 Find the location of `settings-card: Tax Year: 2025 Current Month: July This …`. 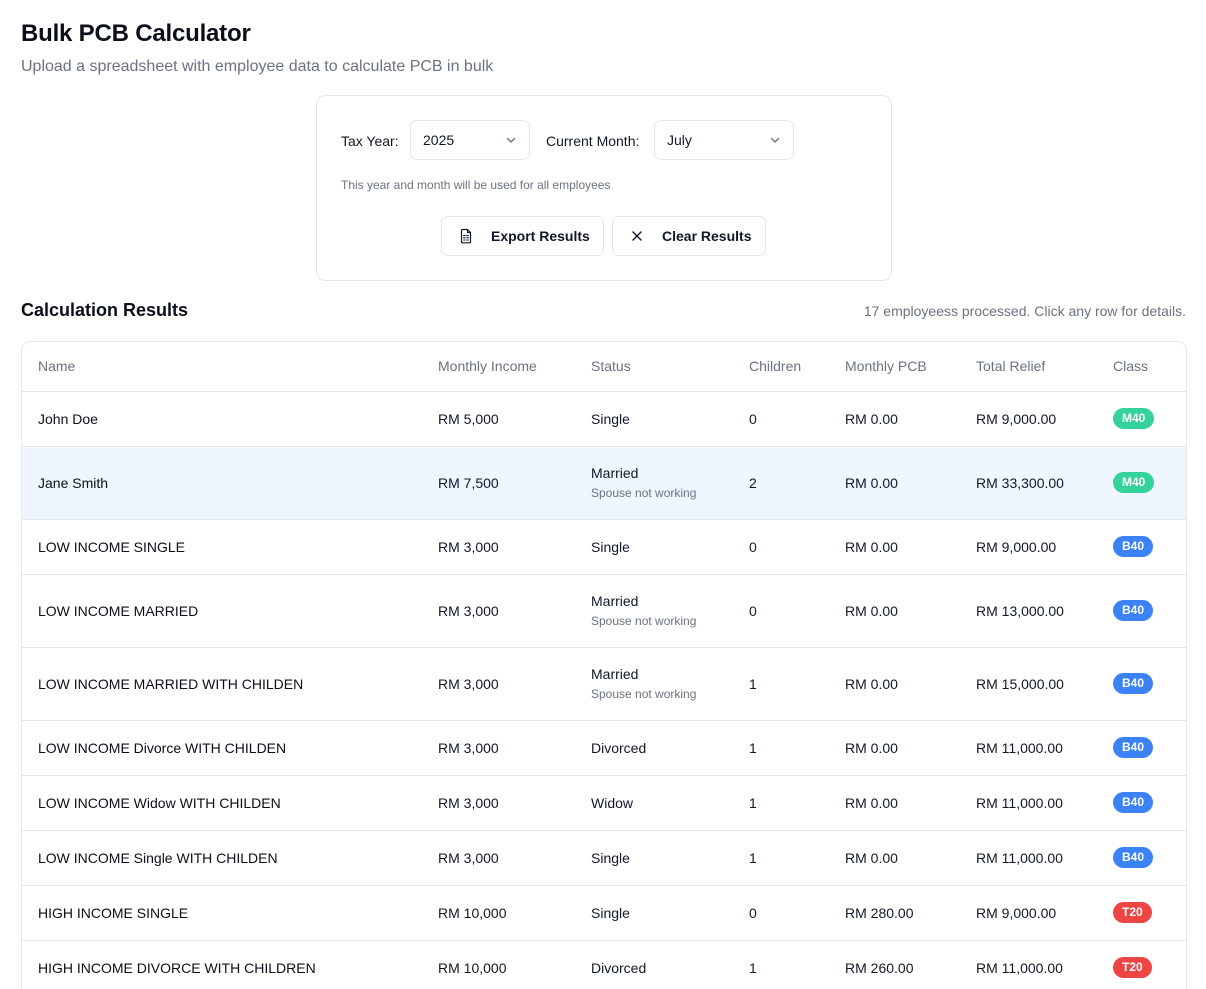

settings-card: Tax Year: 2025 Current Month: July This … is located at coordinates (604, 188).